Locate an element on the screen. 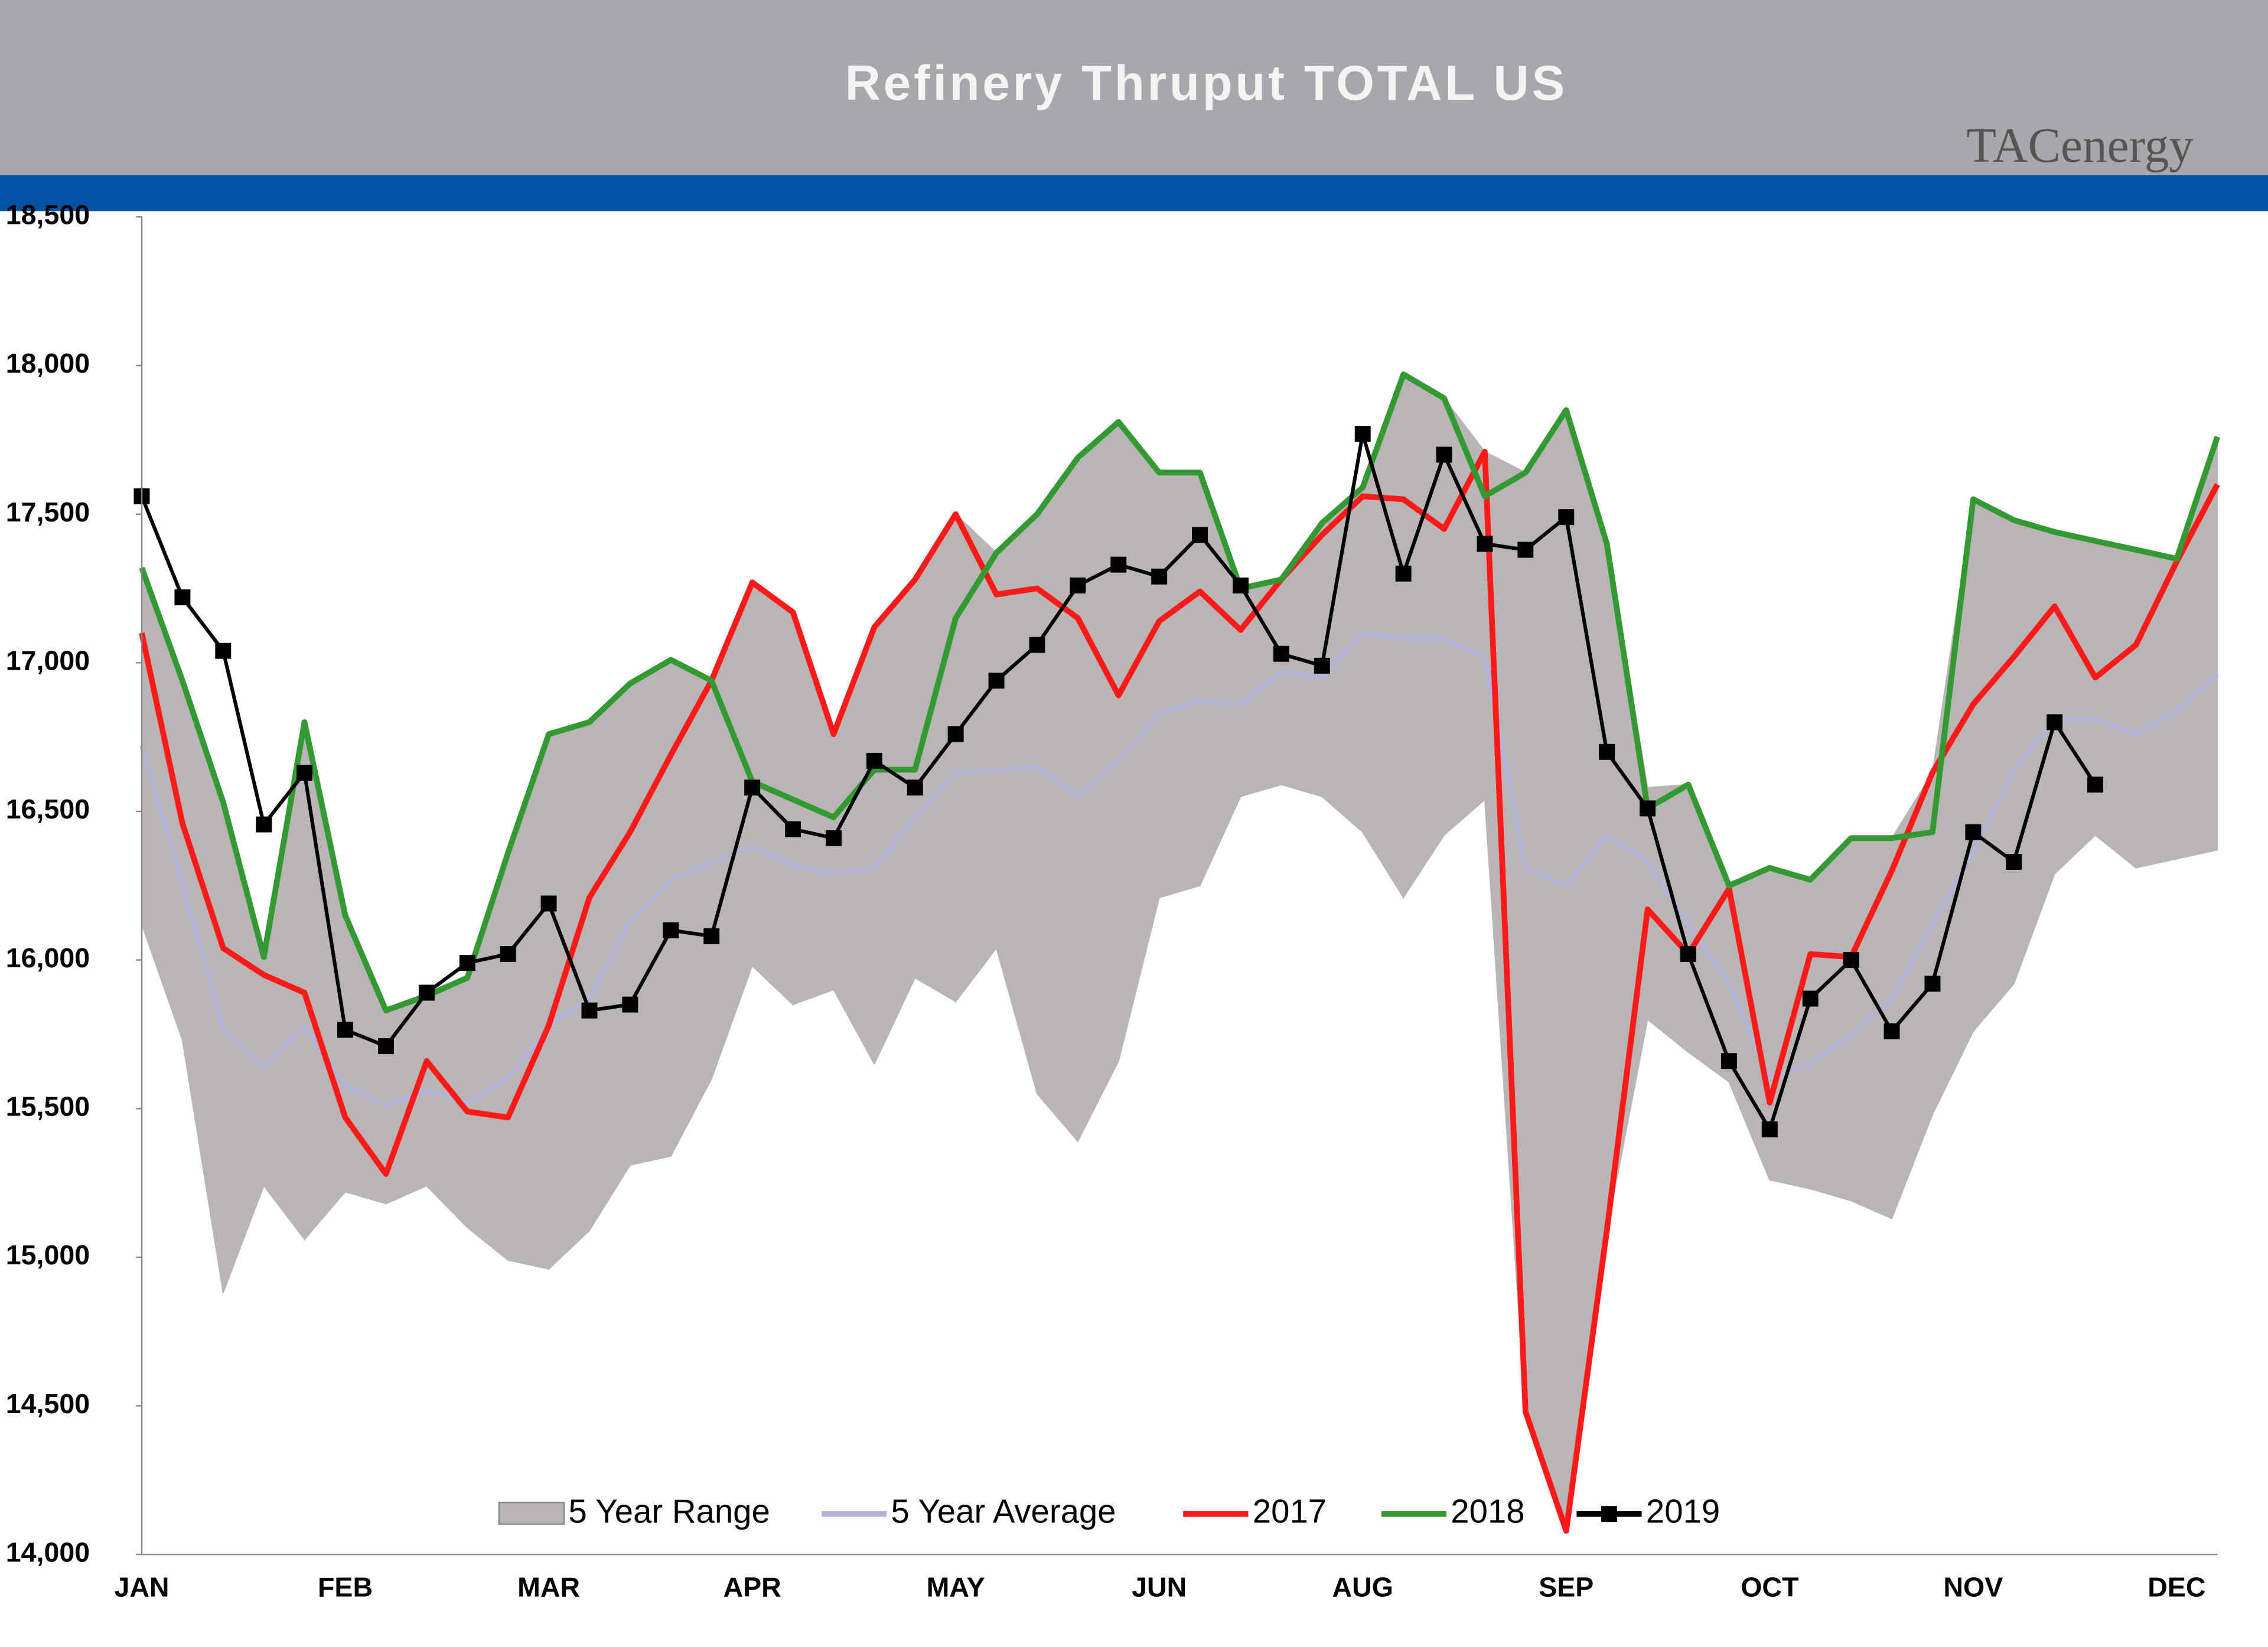 The width and height of the screenshot is (2268, 1647). x-tick-label: JUN is located at coordinates (1159, 1586).